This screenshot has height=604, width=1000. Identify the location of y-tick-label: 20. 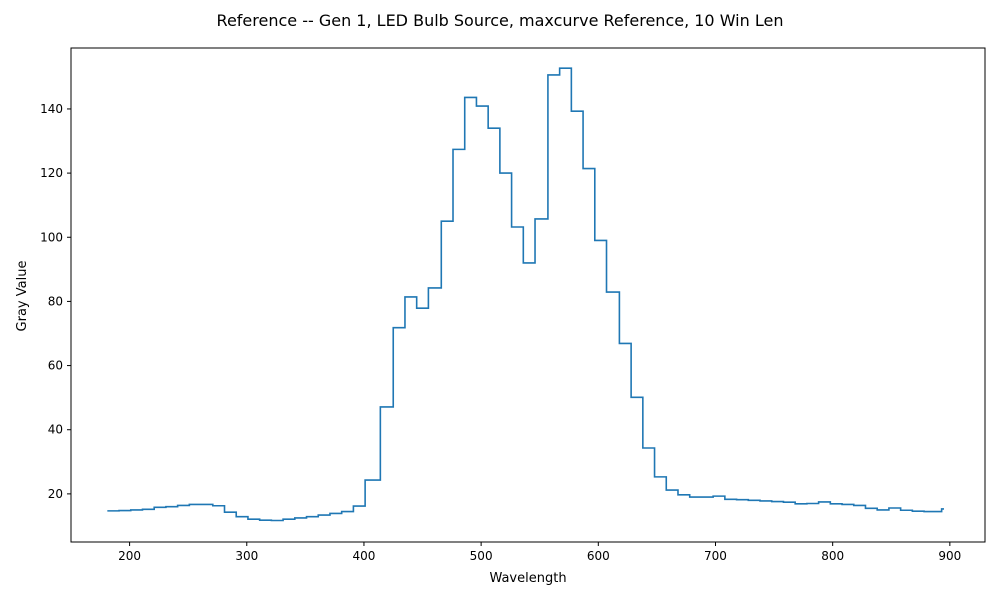
(55, 494).